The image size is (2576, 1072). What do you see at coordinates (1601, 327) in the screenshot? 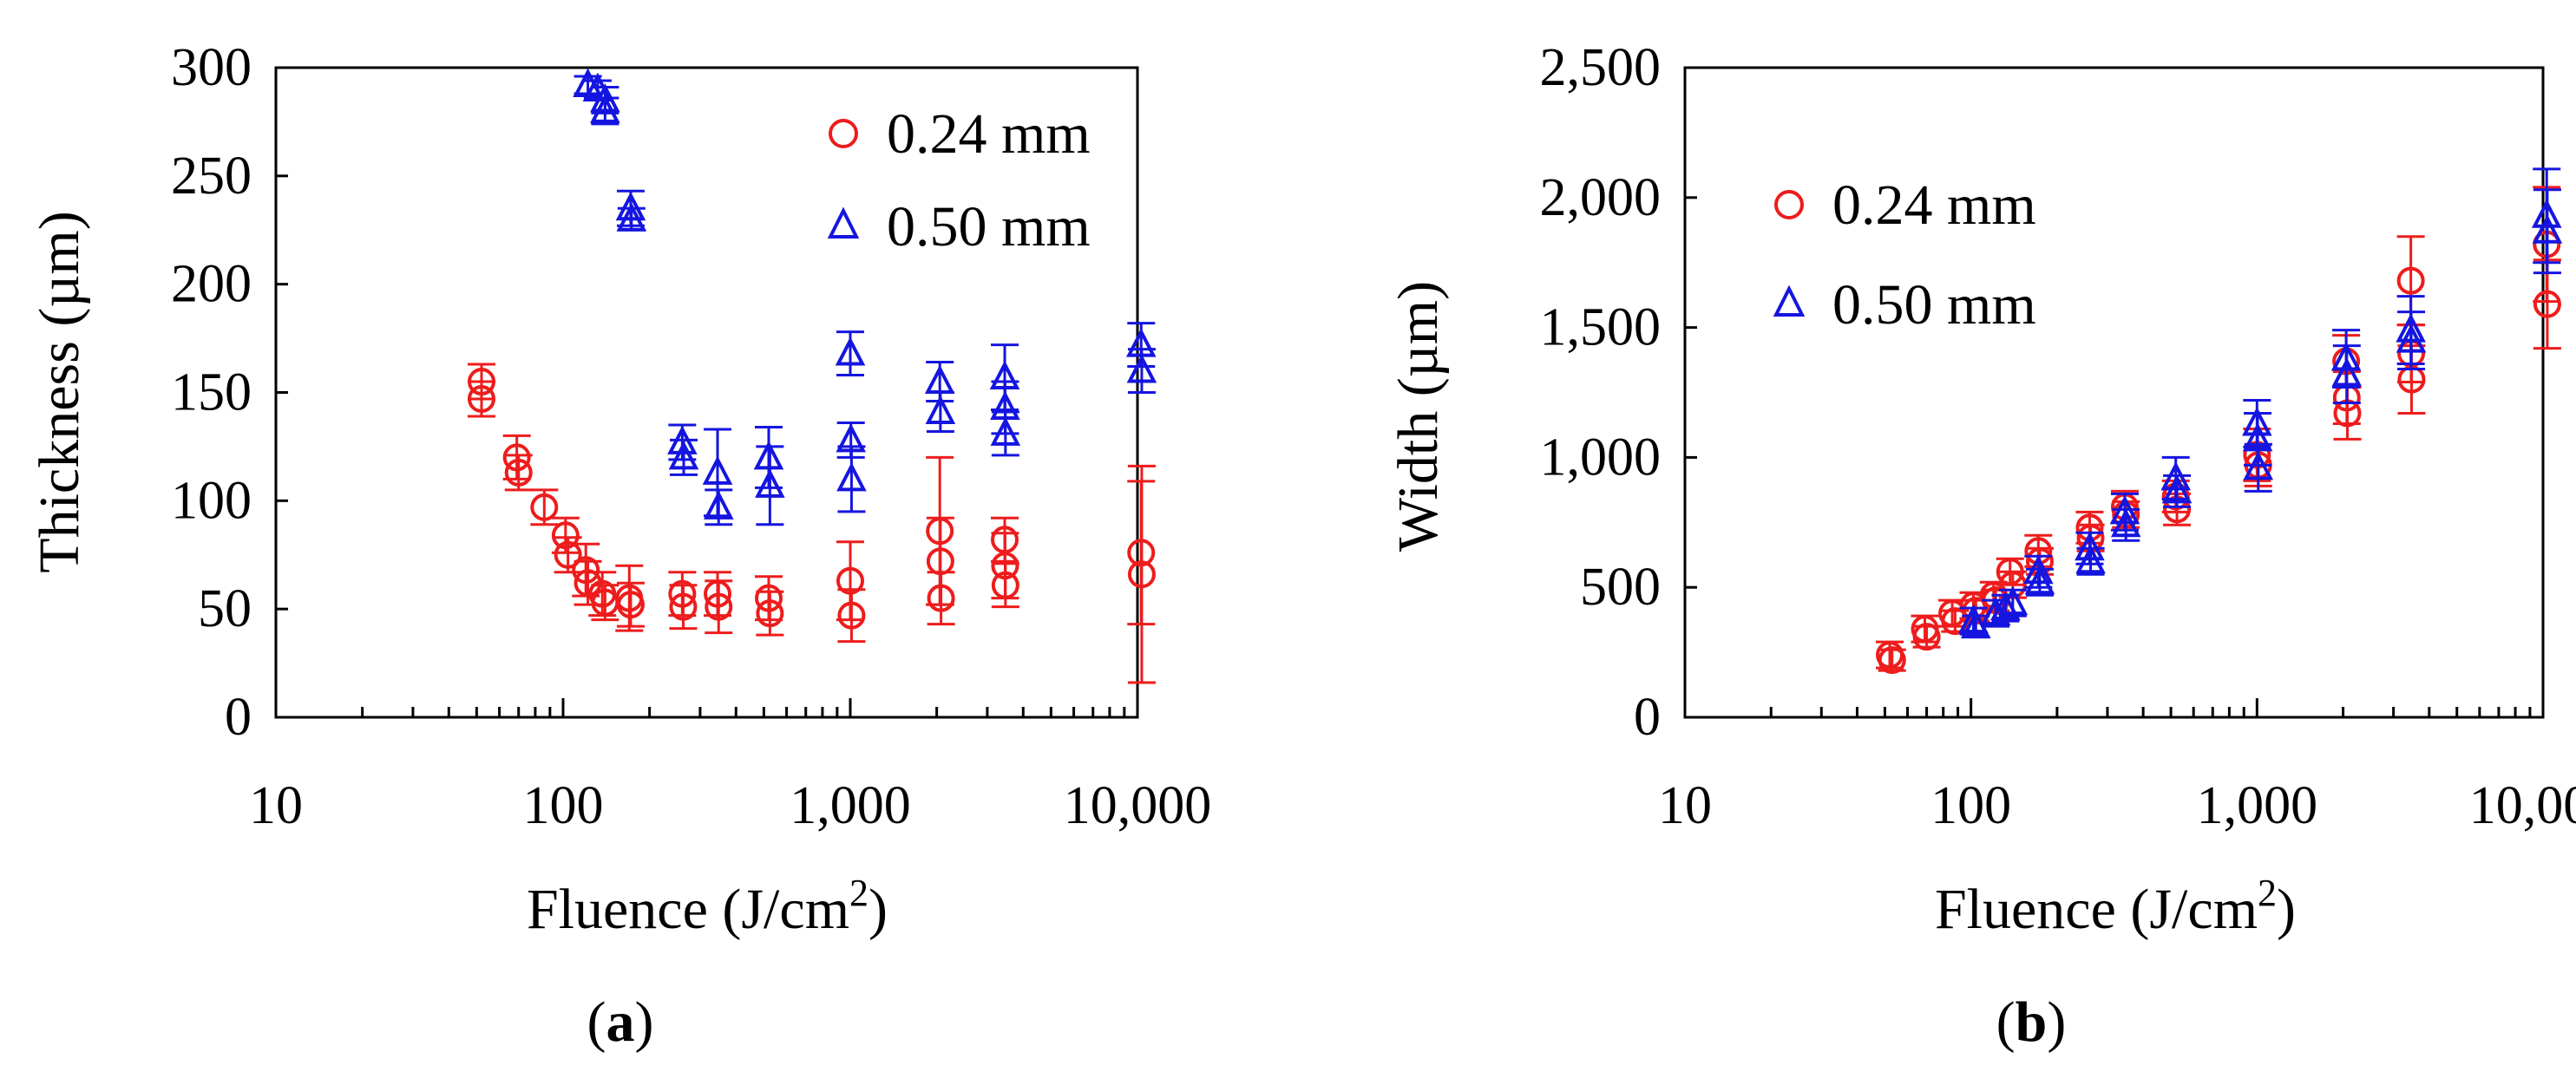
I see `y-tick-label: 1,500` at bounding box center [1601, 327].